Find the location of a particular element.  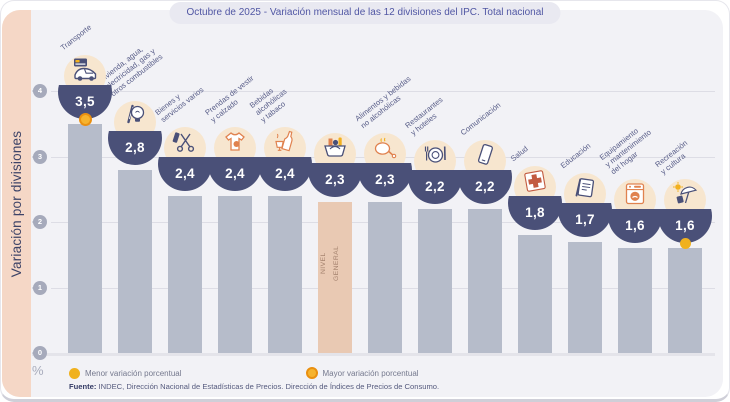

education-icon is located at coordinates (585, 188).